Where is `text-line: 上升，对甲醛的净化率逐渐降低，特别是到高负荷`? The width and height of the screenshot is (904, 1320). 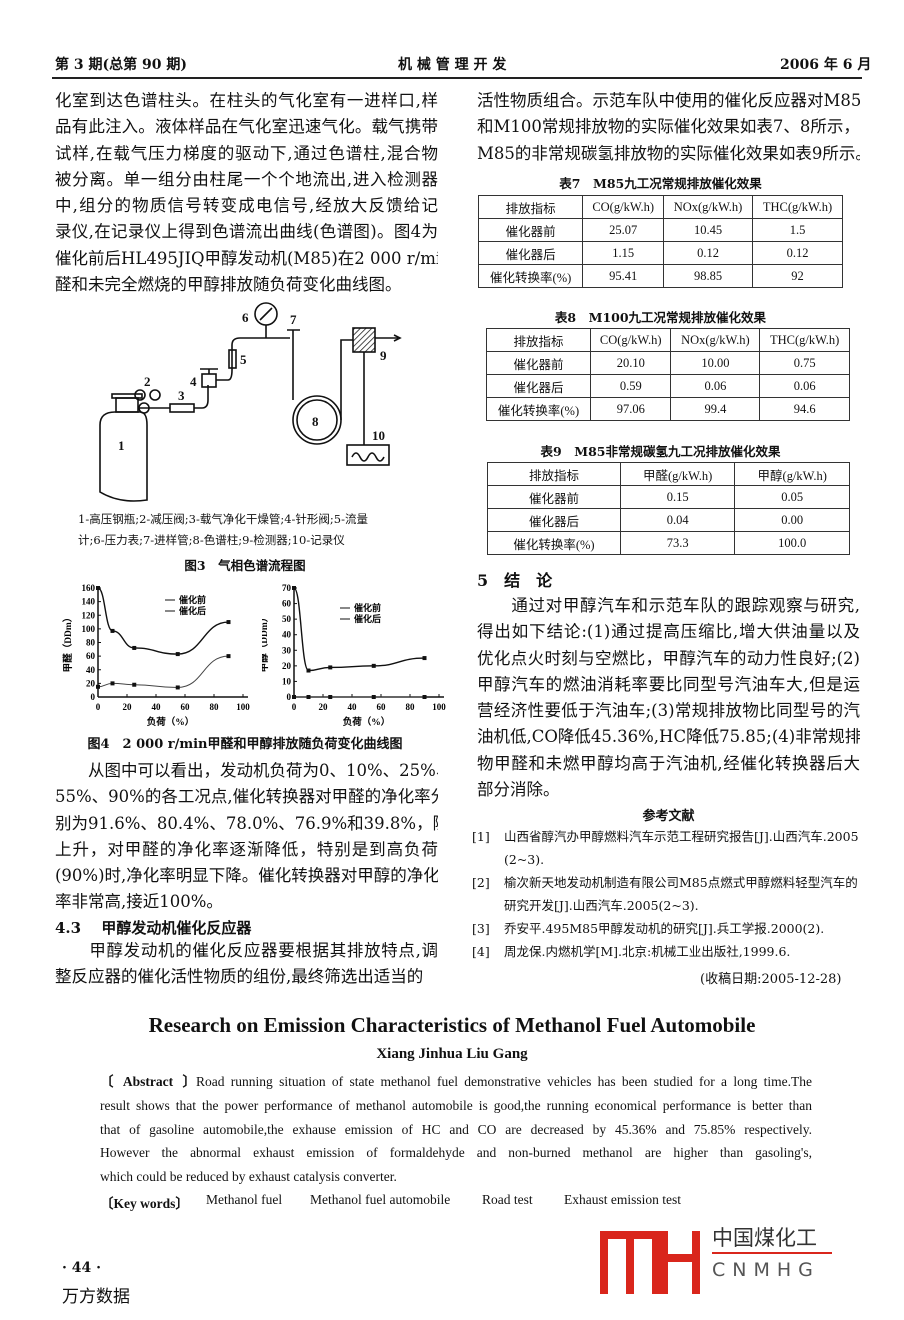
text-line: 上升，对甲醛的净化率逐渐降低，特别是到高负荷 is located at coordinates (246, 849).